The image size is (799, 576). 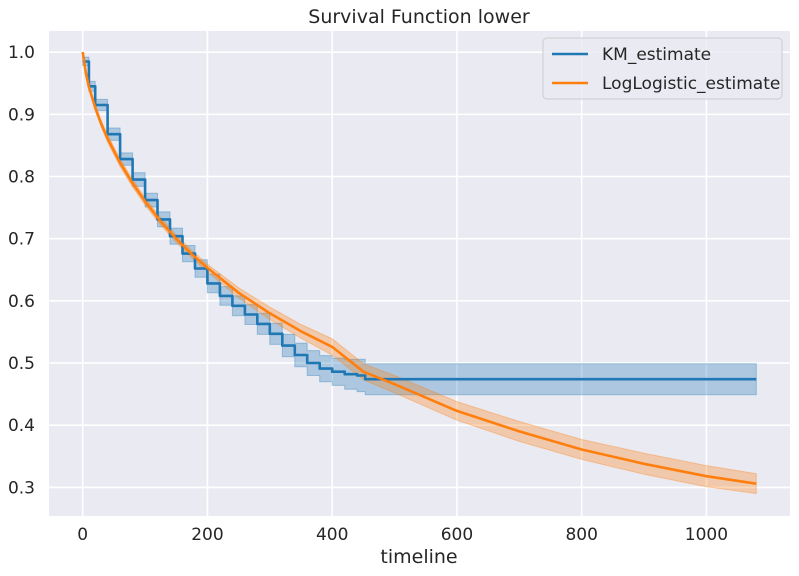 I want to click on x-tick-label: 1000, so click(x=706, y=535).